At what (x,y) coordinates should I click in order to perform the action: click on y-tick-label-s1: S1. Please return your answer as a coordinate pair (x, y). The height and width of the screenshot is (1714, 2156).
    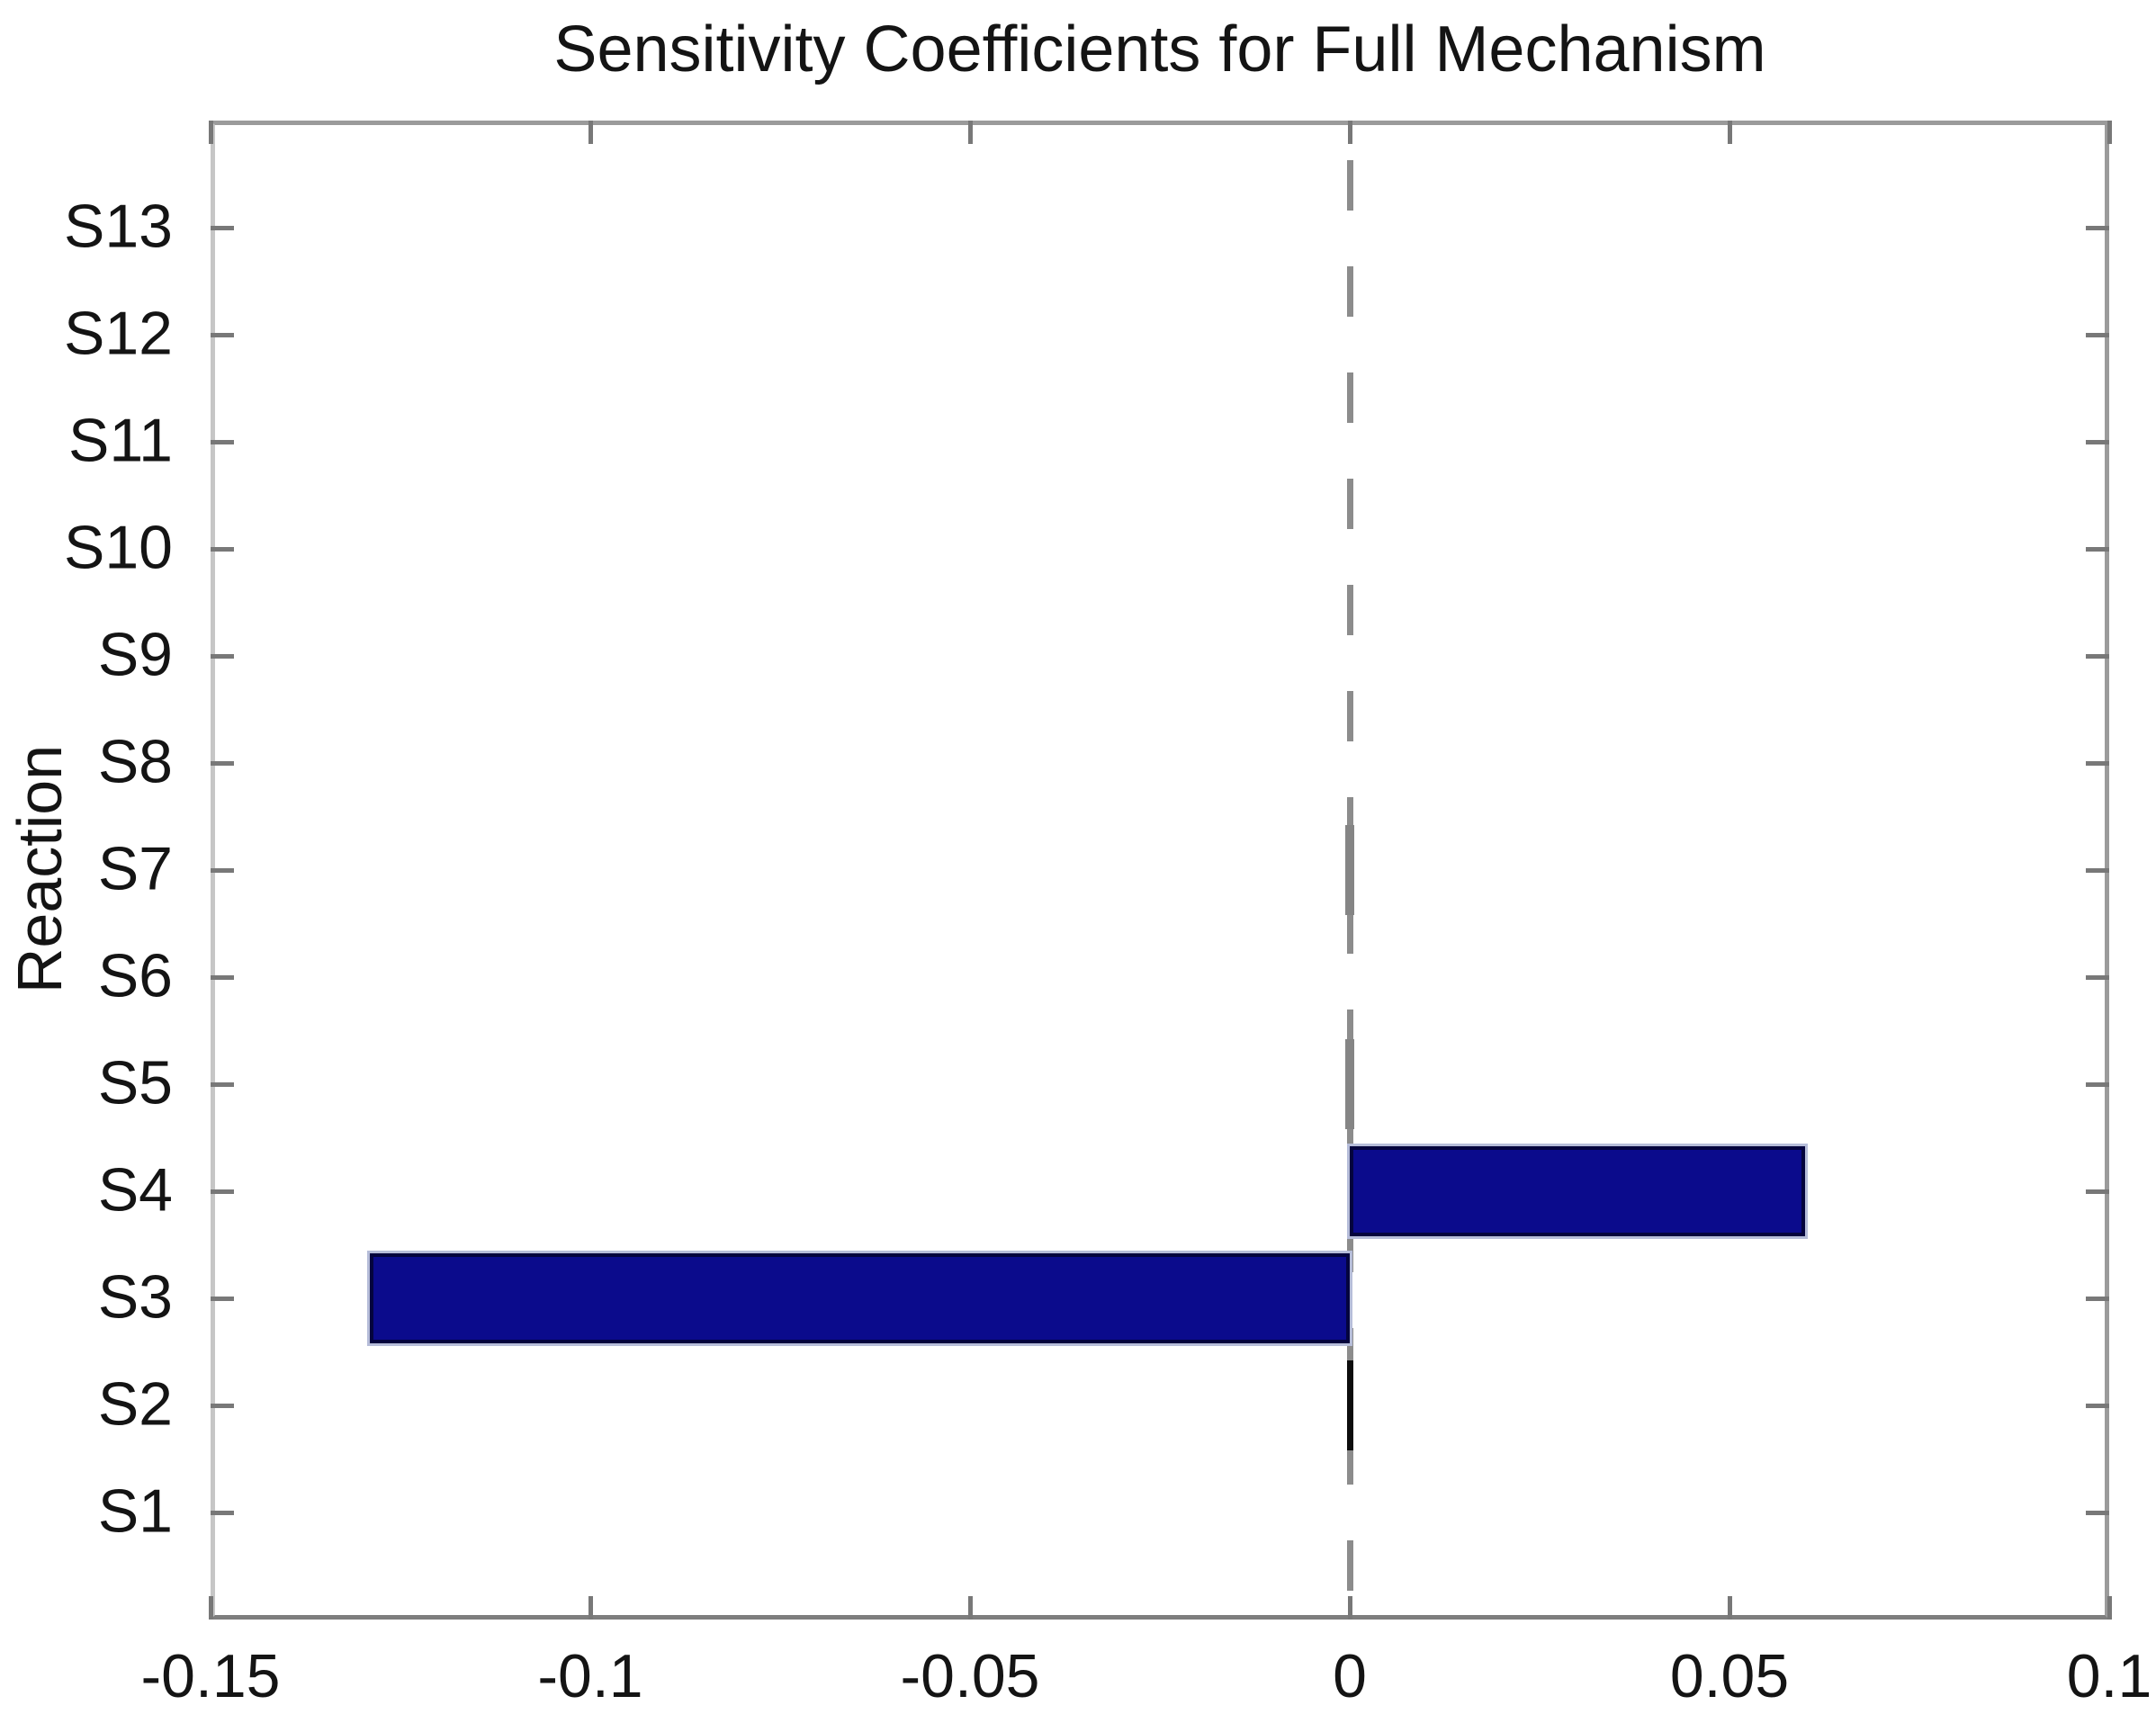
    Looking at the image, I should click on (135, 1511).